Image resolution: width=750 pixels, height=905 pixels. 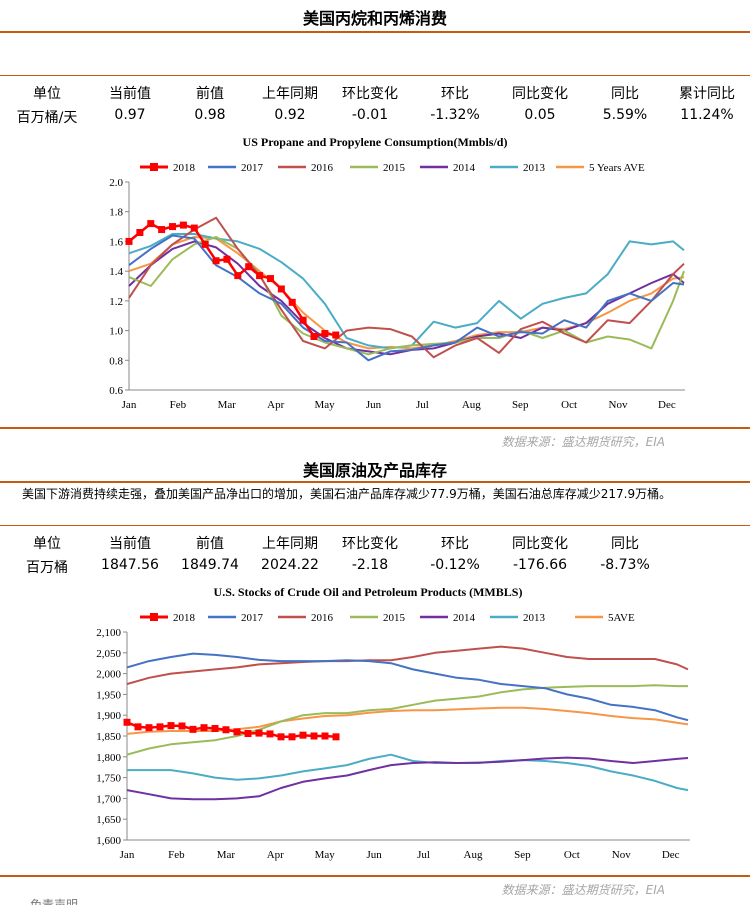 What do you see at coordinates (116, 183) in the screenshot?
I see `y-tick-label-7: 2.0` at bounding box center [116, 183].